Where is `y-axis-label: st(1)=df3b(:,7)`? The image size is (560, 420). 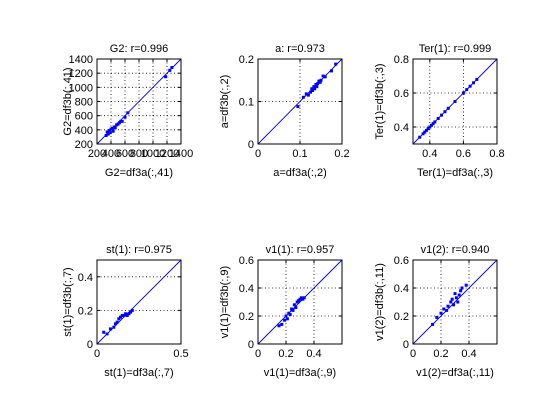
y-axis-label: st(1)=df3b(:,7) is located at coordinates (68, 301).